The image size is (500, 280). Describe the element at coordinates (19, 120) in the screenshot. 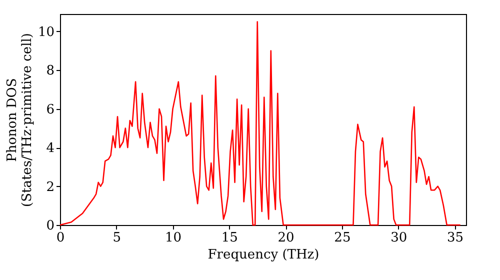

I see `y-axis-title: Phonon DOS (States/THz·primitive cell)` at that location.